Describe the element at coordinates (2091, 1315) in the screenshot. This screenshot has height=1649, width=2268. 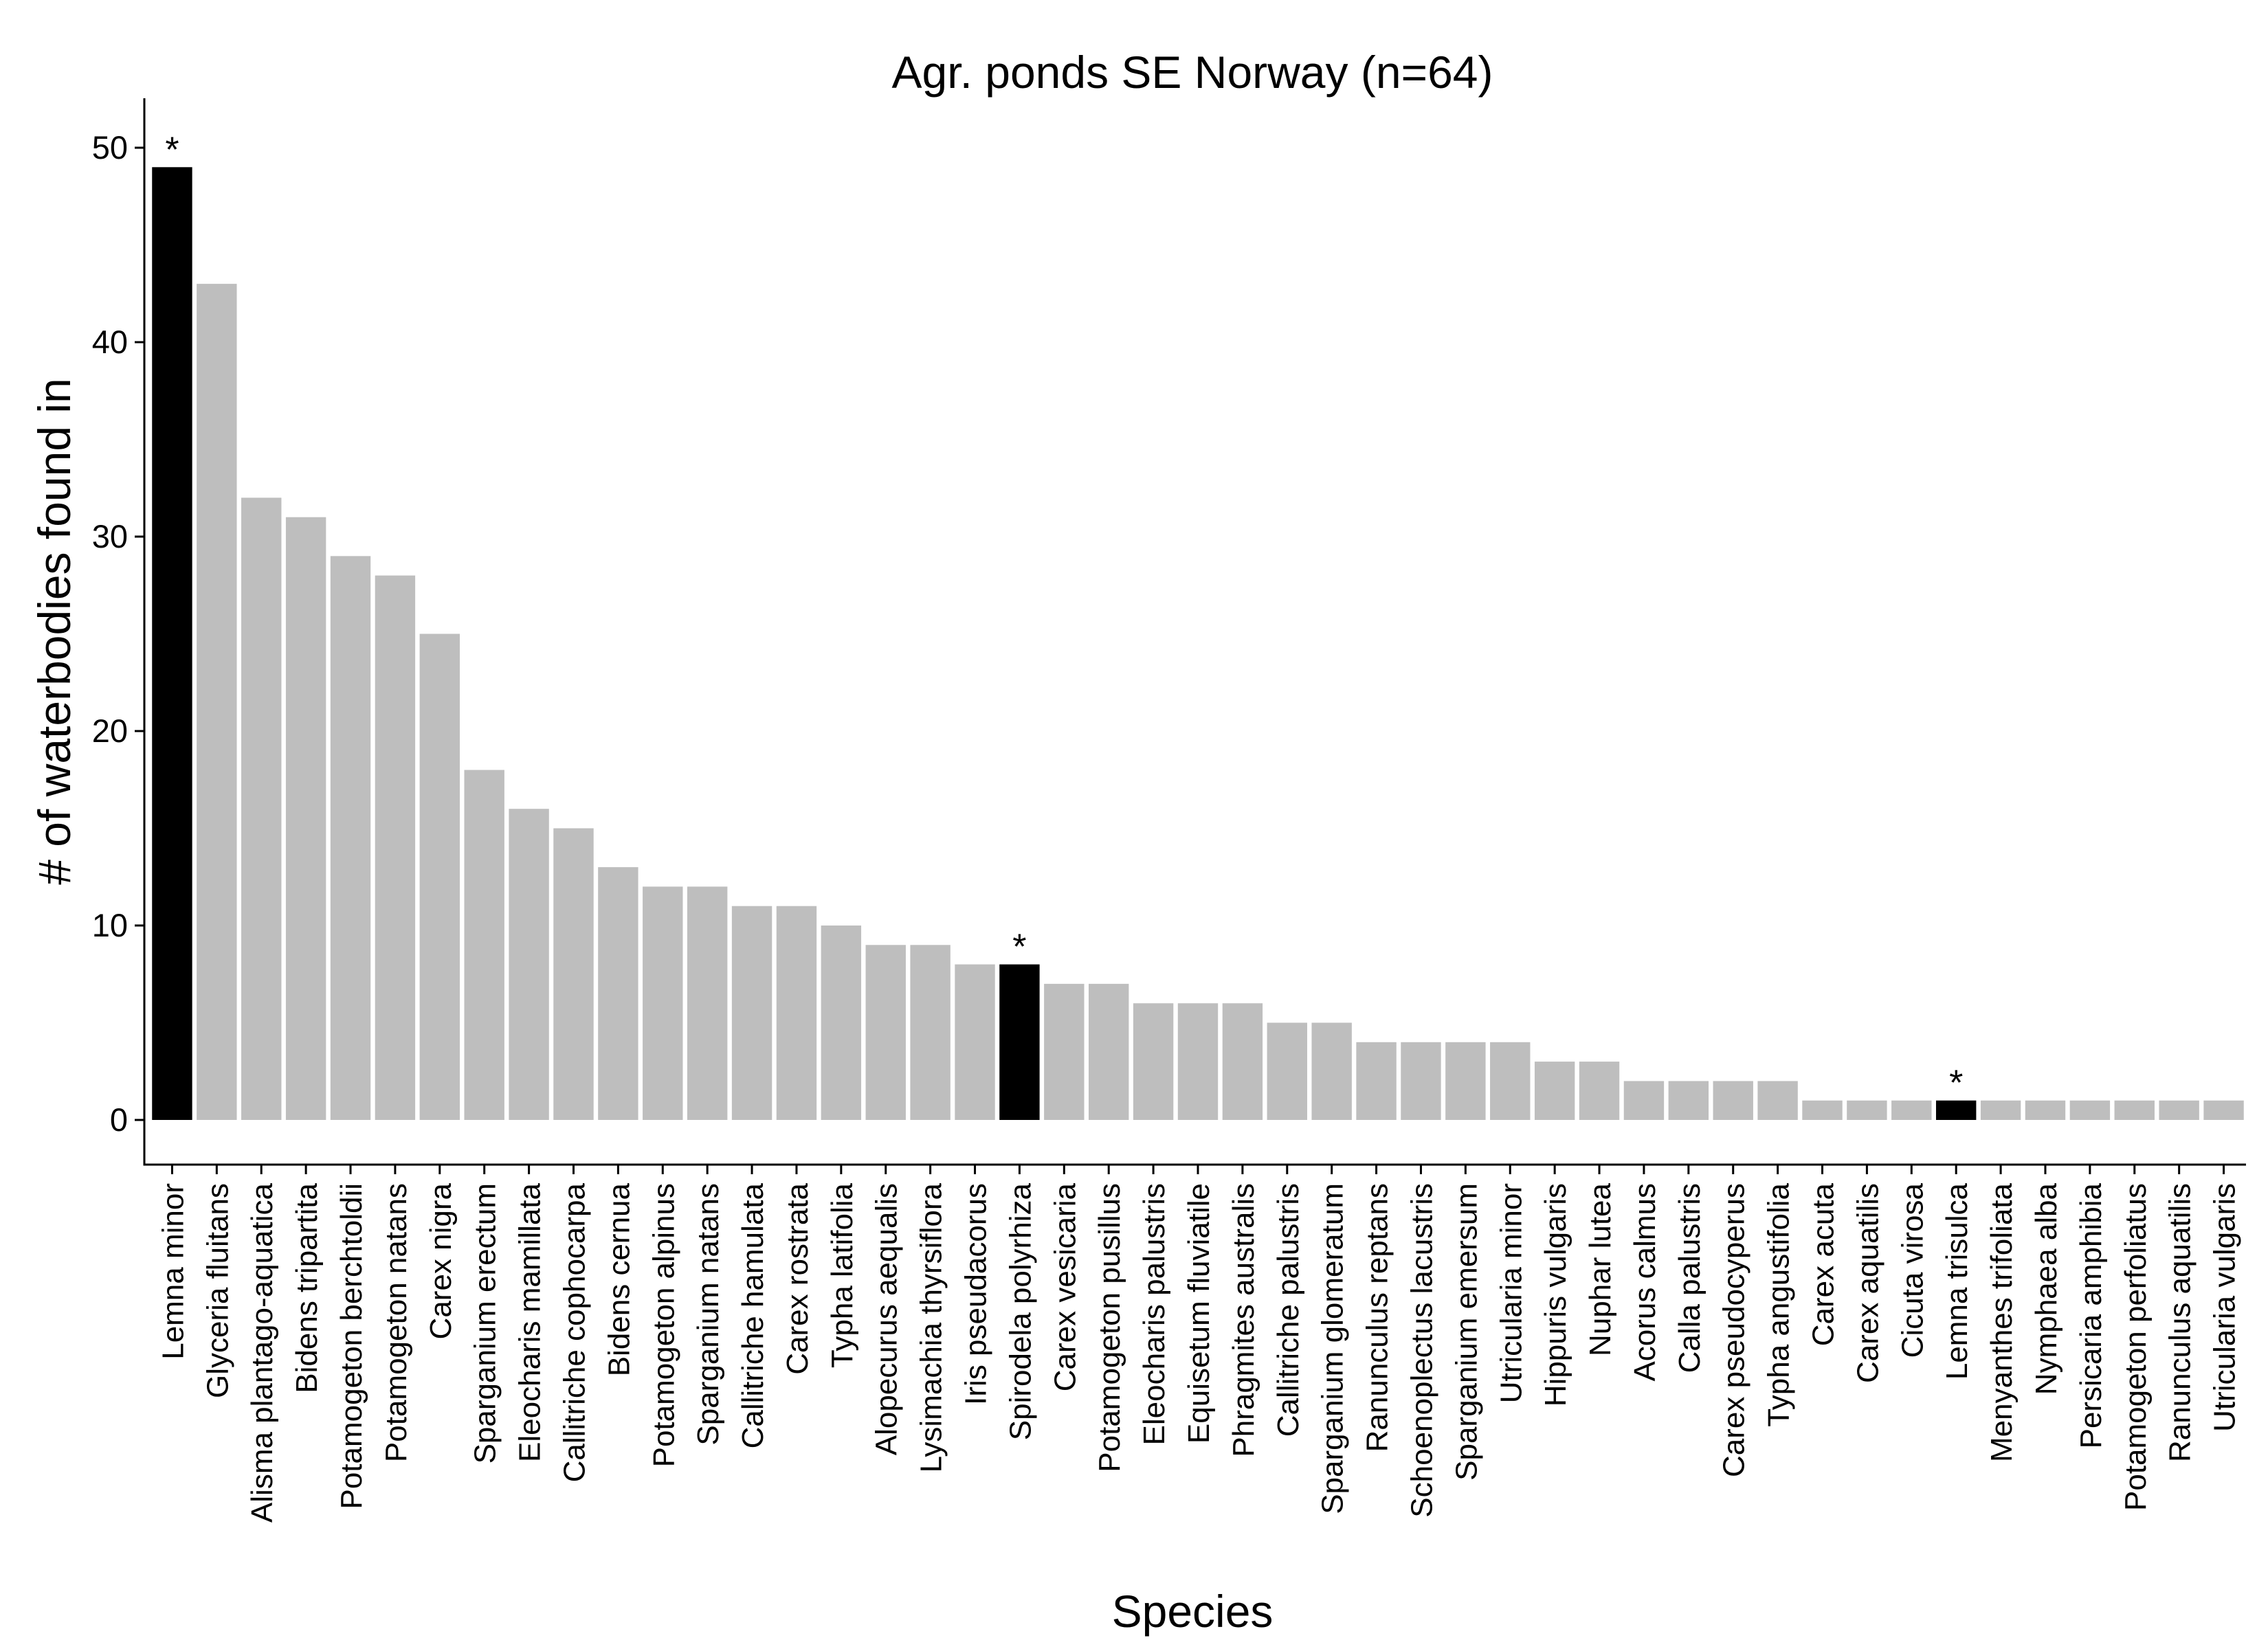
I see `x-tick-label: Persicaria amphibia` at that location.